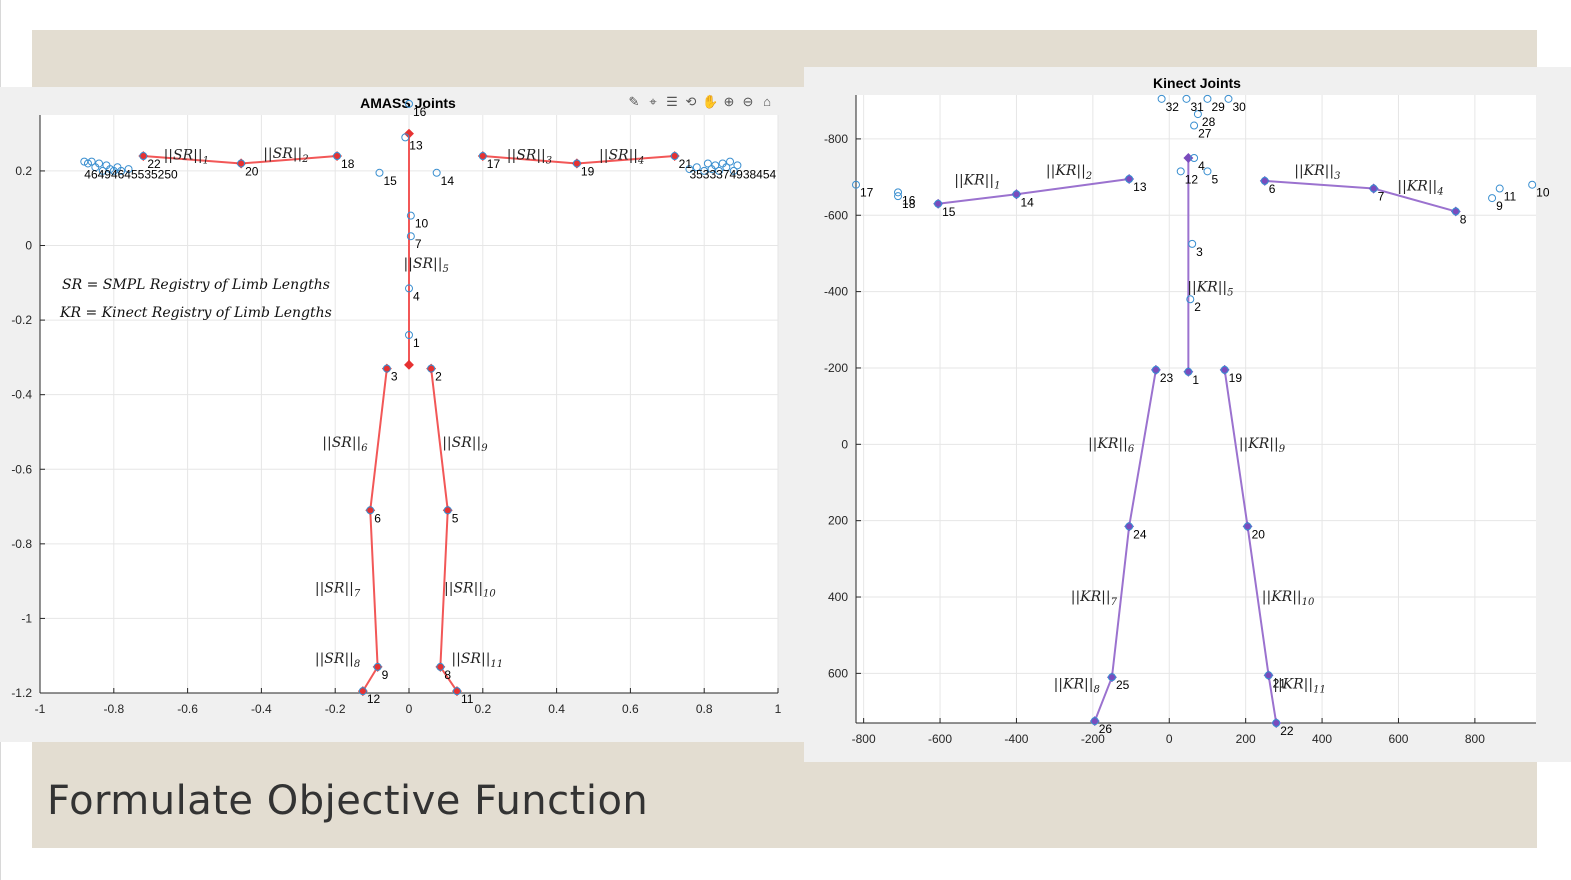 Image resolution: width=1571 pixels, height=880 pixels. What do you see at coordinates (700, 102) in the screenshot?
I see `plot-toolbar: ✎ ⌖ ☰ ⟲ ✋ ⊕ ⊖ ⌂` at bounding box center [700, 102].